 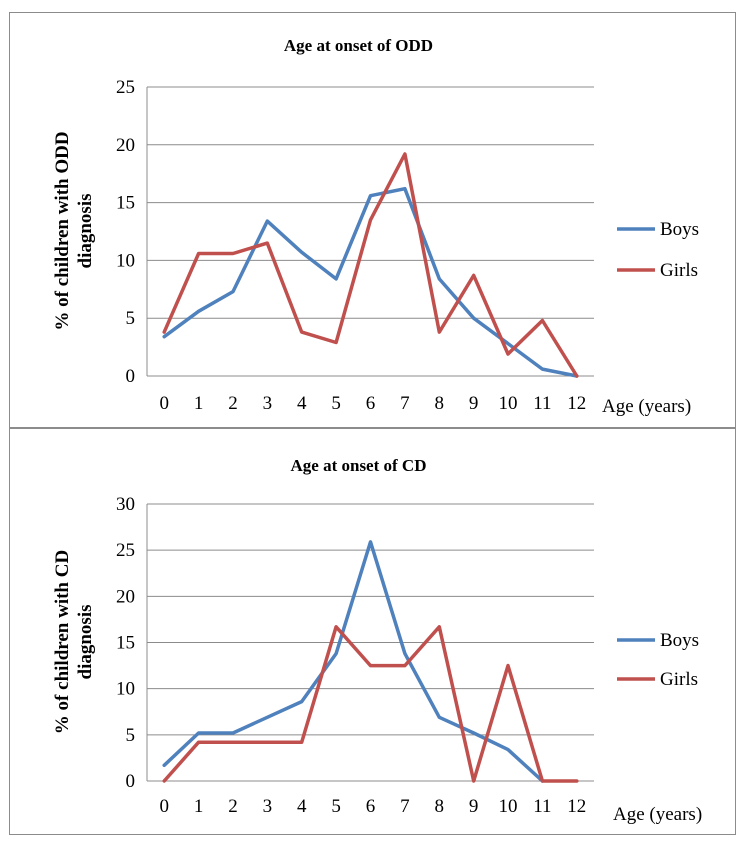 I want to click on cd-x-axis-title: Age (years), so click(x=657, y=814).